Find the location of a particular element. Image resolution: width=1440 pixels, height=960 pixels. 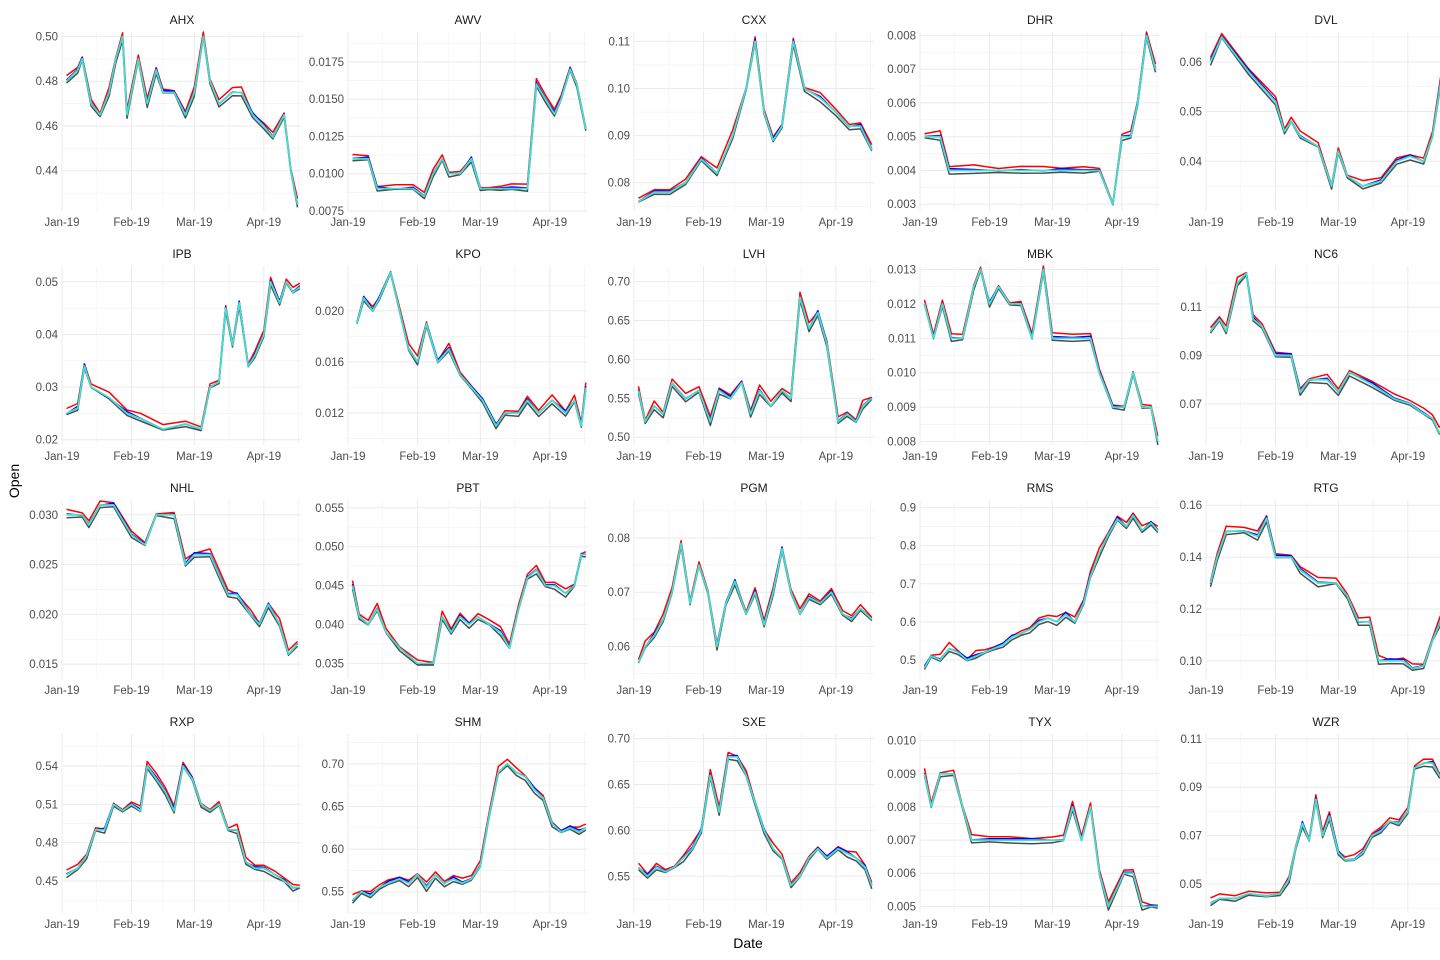

y-tick-label: 0.0100 is located at coordinates (326, 175).